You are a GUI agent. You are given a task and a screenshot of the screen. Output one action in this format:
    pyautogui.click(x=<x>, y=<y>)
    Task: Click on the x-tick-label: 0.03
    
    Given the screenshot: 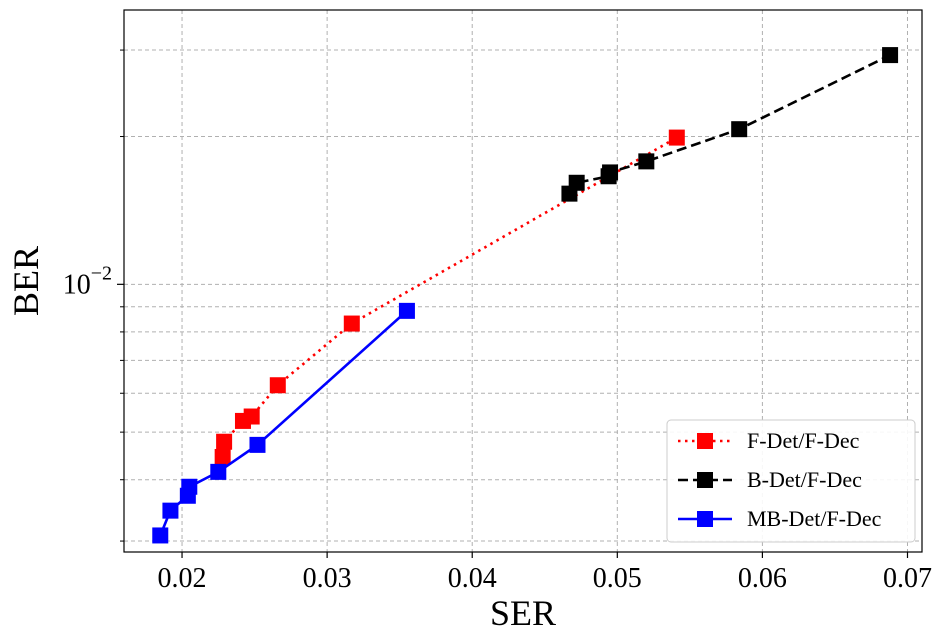 What is the action you would take?
    pyautogui.click(x=327, y=578)
    